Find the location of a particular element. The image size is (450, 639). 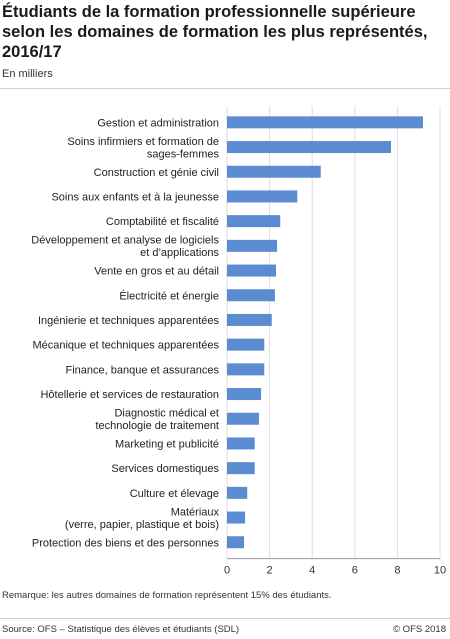

bottom-divider is located at coordinates (225, 618).